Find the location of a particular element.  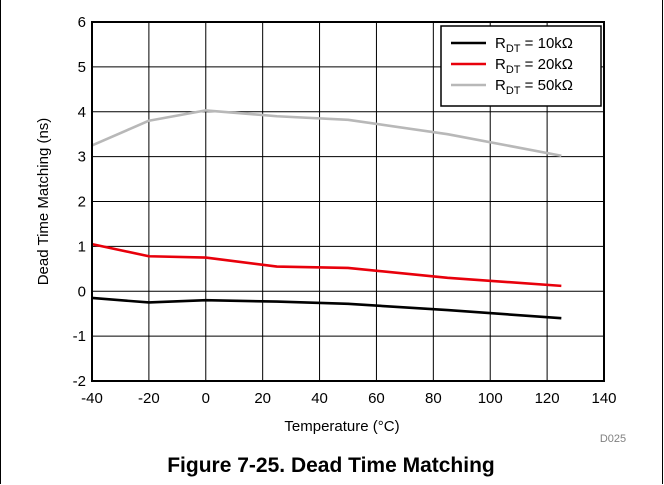

x-tick-label: 60 is located at coordinates (376, 398).